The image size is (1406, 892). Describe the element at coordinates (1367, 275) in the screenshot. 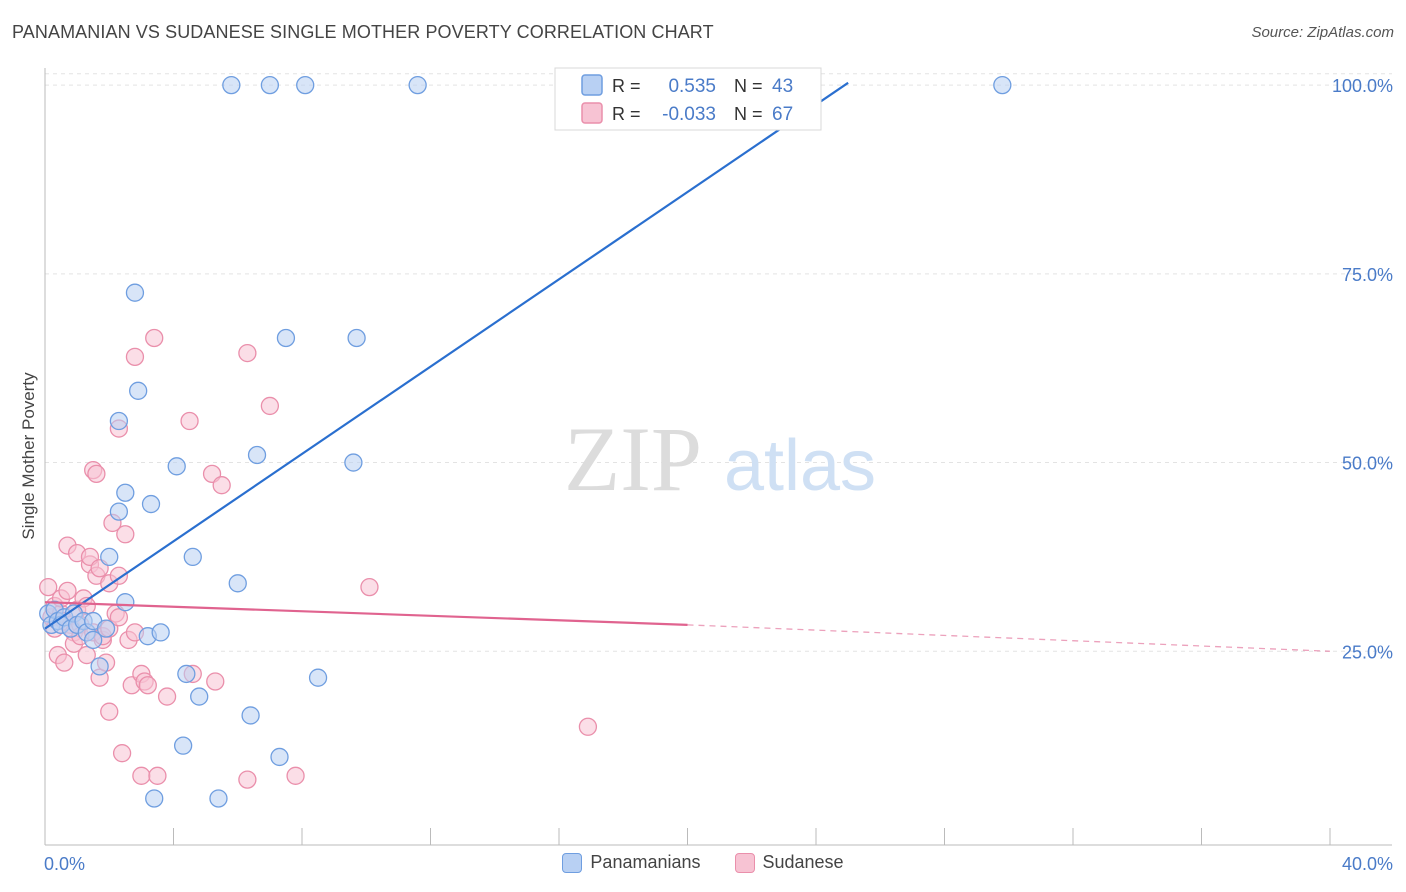

I see `y-tick-label: 75.0%` at that location.